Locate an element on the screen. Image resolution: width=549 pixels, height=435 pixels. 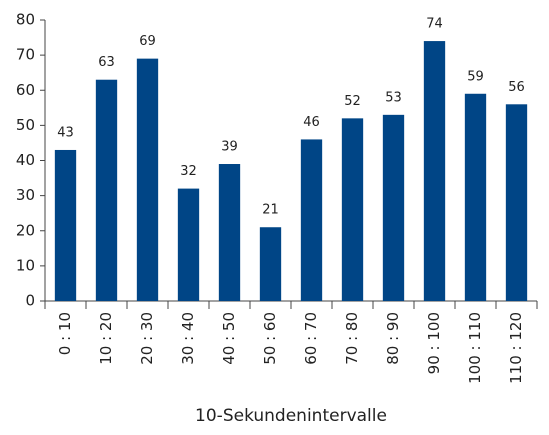
data-label: 56 is located at coordinates (516, 87).